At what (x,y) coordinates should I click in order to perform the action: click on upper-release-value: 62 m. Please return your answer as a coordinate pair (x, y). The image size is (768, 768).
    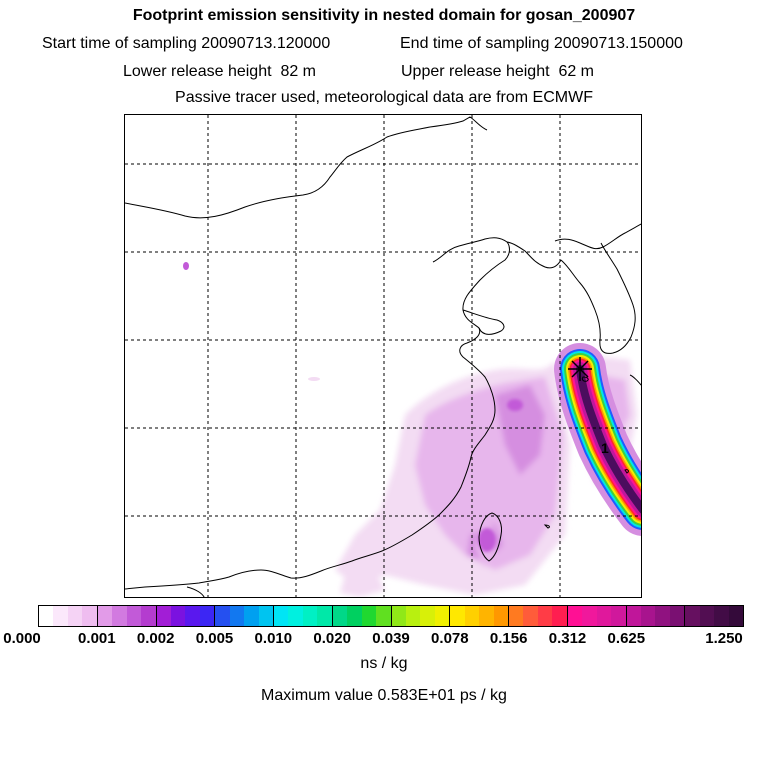
    Looking at the image, I should click on (576, 71).